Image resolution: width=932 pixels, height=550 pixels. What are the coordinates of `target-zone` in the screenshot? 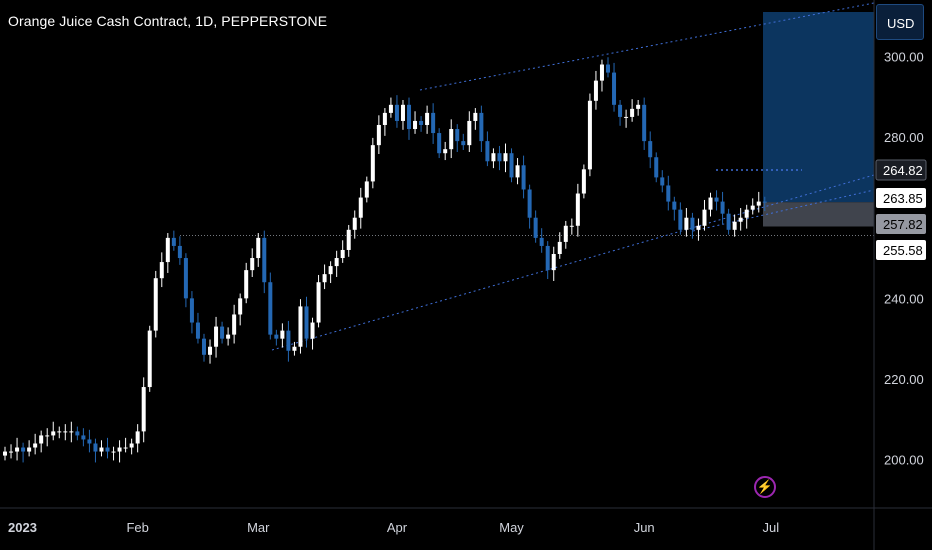 It's located at (818, 107).